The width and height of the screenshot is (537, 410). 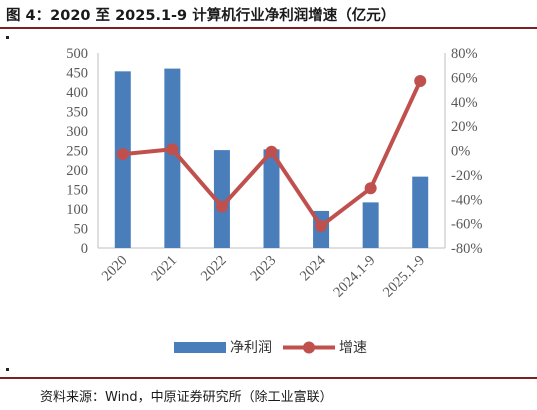 I want to click on x-tick-label: 2022, so click(x=214, y=269).